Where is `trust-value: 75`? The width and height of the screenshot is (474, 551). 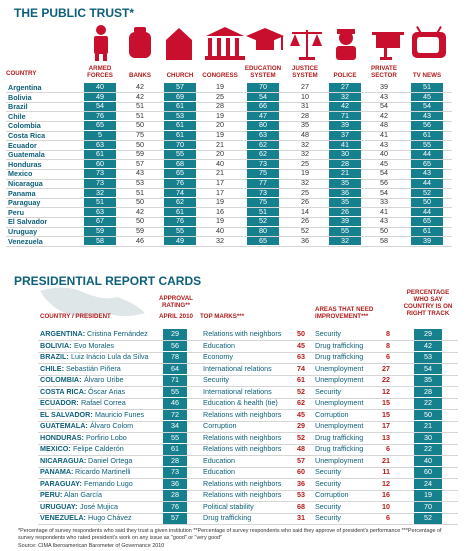
trust-value: 75 is located at coordinates (140, 134).